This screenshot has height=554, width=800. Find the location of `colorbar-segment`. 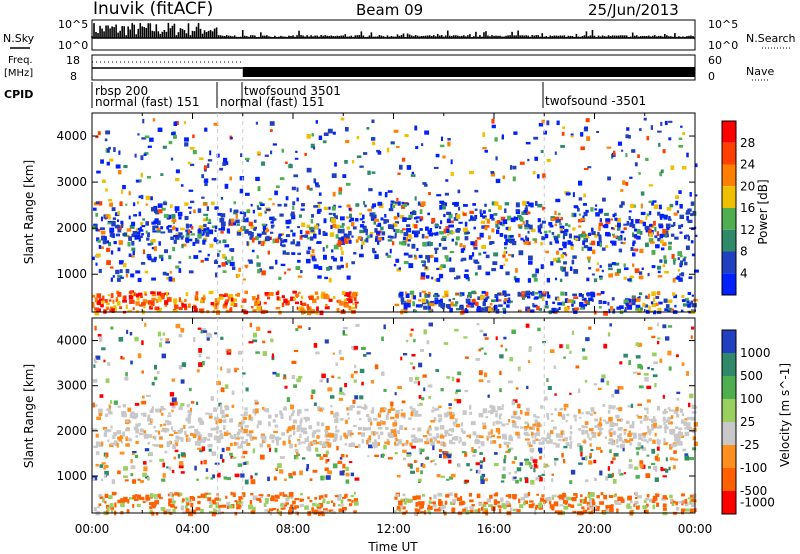

colorbar-segment is located at coordinates (729, 341).